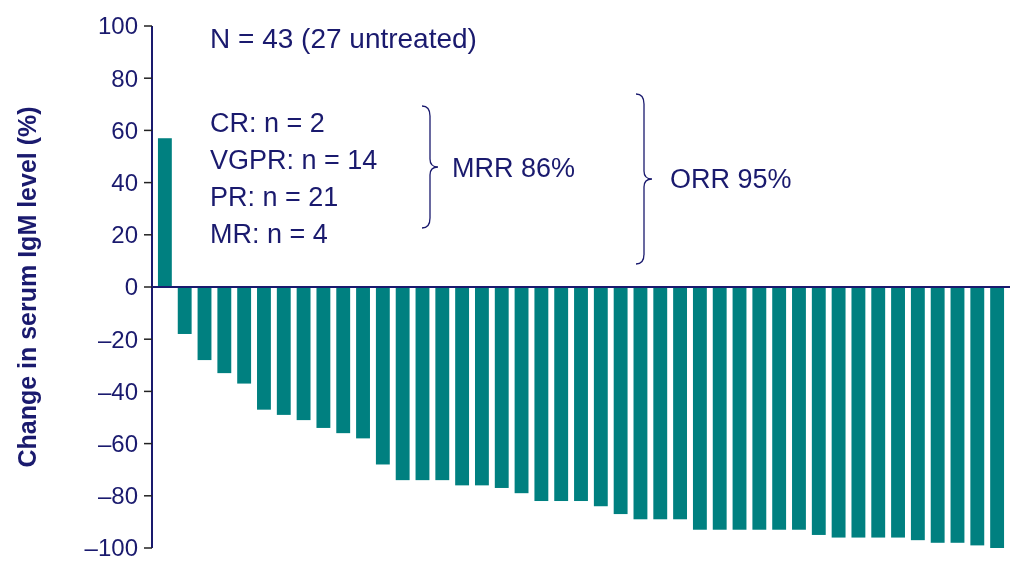 The height and width of the screenshot is (563, 1026). Describe the element at coordinates (27, 287) in the screenshot. I see `y-axis-title: Change in serum IgM level (%)` at that location.